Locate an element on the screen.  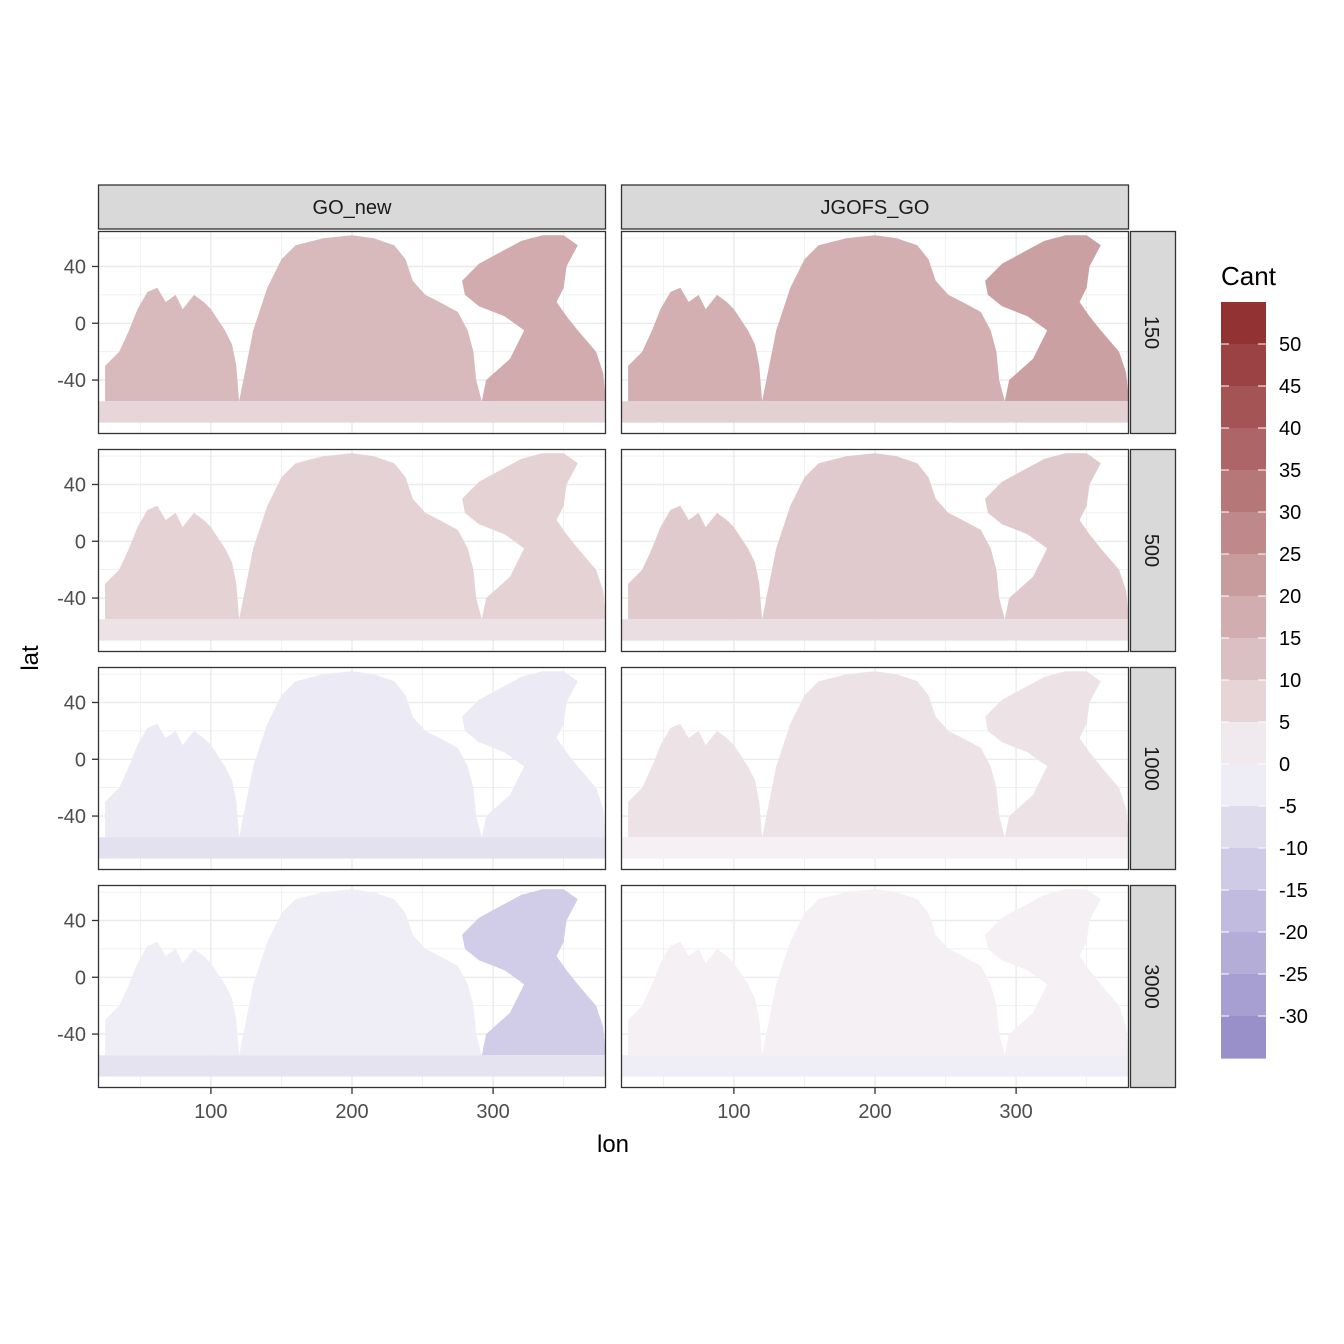
legend-colorbar is located at coordinates (1243, 680).